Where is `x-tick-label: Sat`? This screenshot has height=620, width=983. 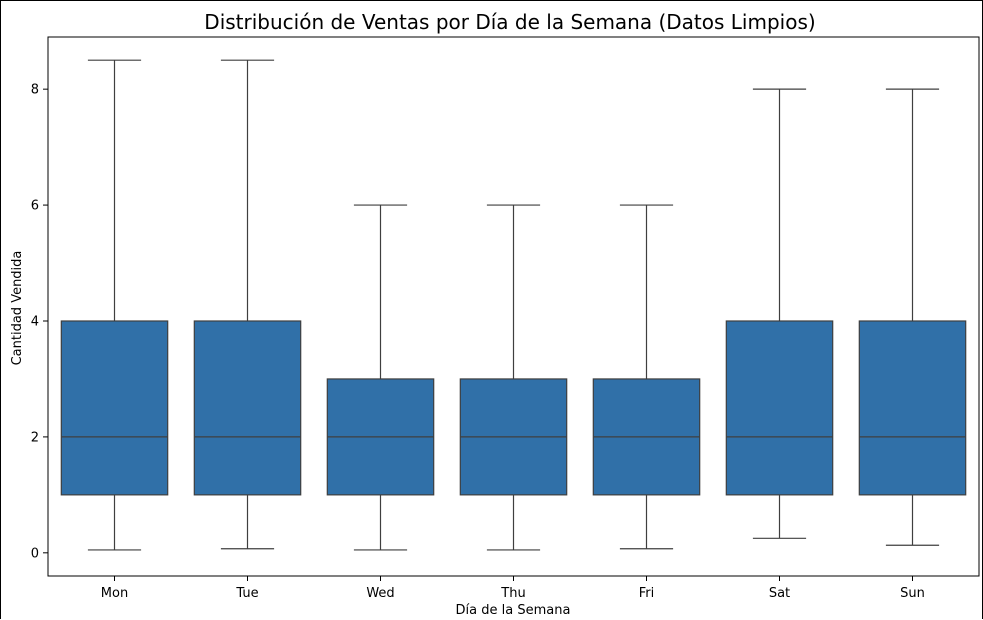
x-tick-label: Sat is located at coordinates (779, 593).